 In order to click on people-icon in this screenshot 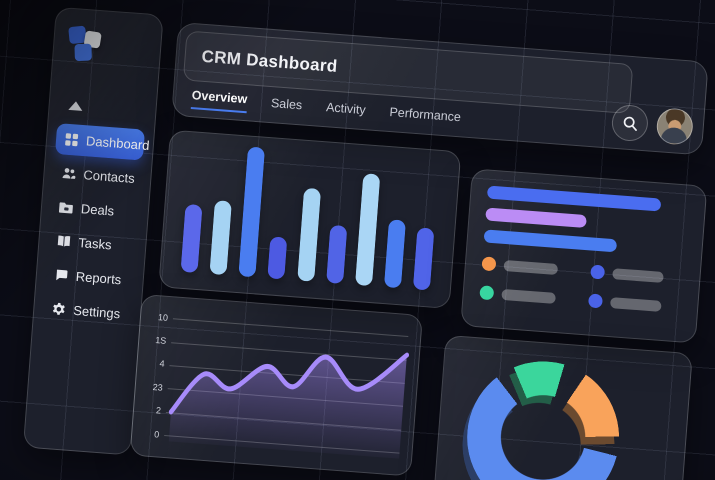, I will do `click(69, 173)`.